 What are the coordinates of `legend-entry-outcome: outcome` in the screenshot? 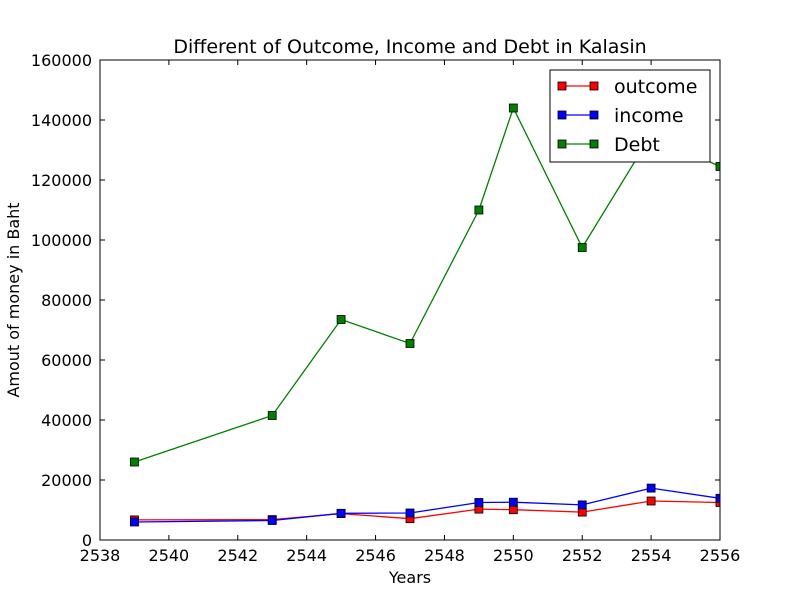 It's located at (627, 87).